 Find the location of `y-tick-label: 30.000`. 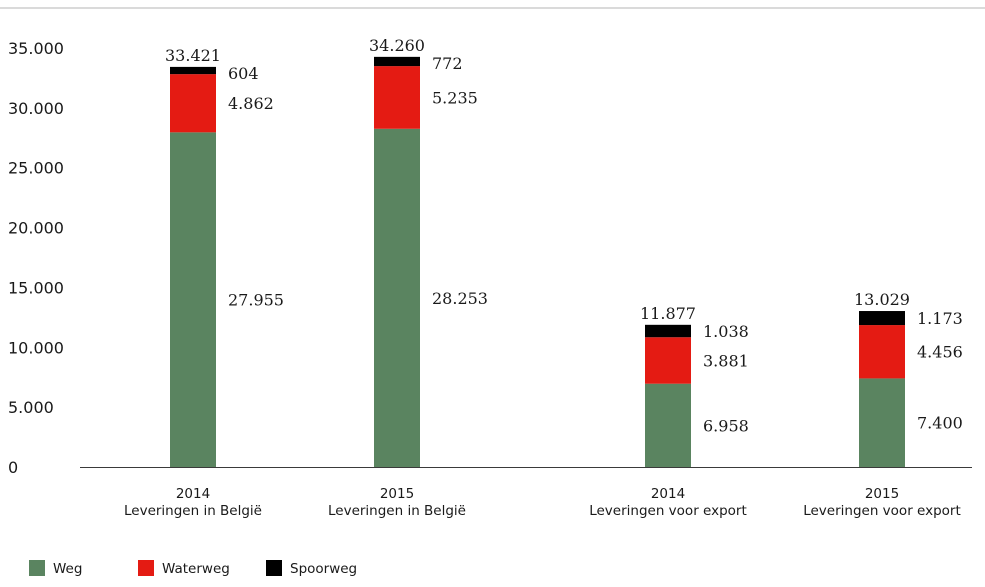

y-tick-label: 30.000 is located at coordinates (36, 108).